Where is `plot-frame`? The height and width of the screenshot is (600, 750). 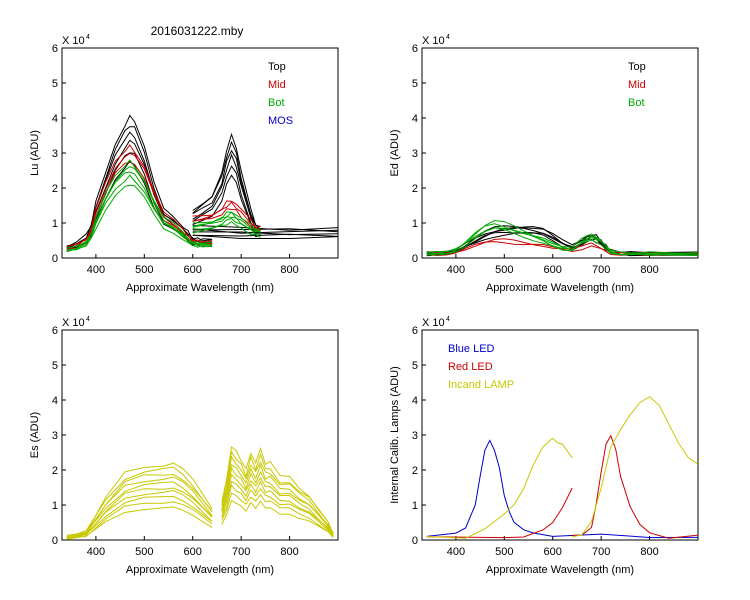 plot-frame is located at coordinates (200, 153).